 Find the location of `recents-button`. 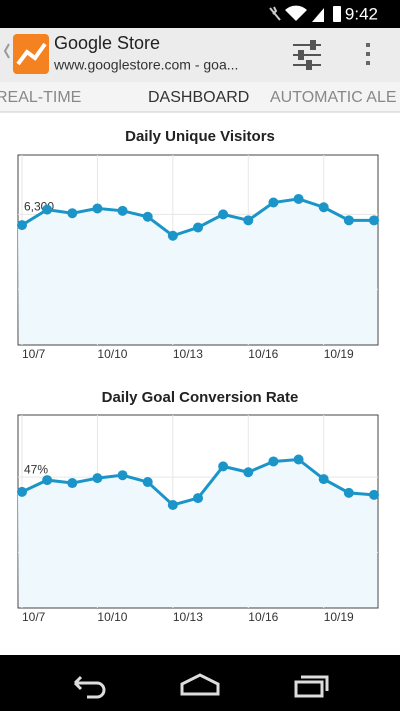

recents-button is located at coordinates (311, 686).